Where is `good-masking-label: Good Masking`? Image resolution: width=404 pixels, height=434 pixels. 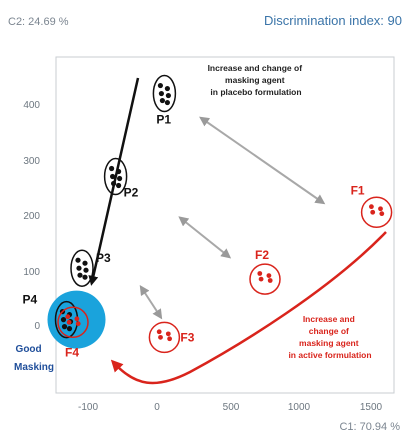 good-masking-label: Good Masking is located at coordinates (34, 358).